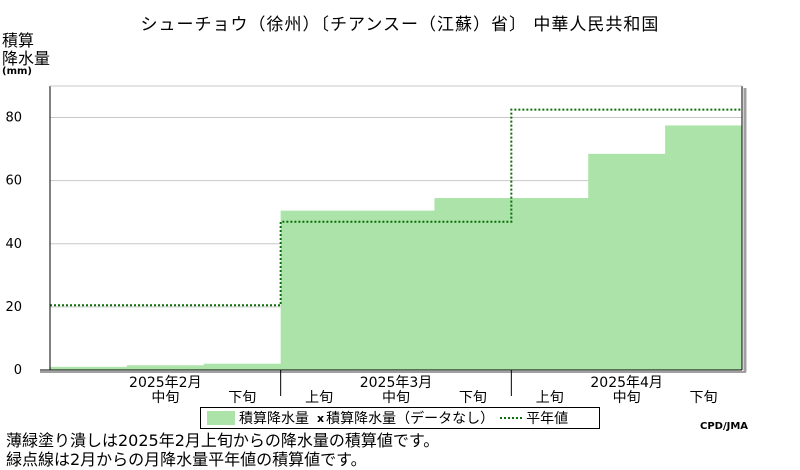 The image size is (800, 470). Describe the element at coordinates (165, 398) in the screenshot. I see `x-period-label-2: 中旬` at that location.